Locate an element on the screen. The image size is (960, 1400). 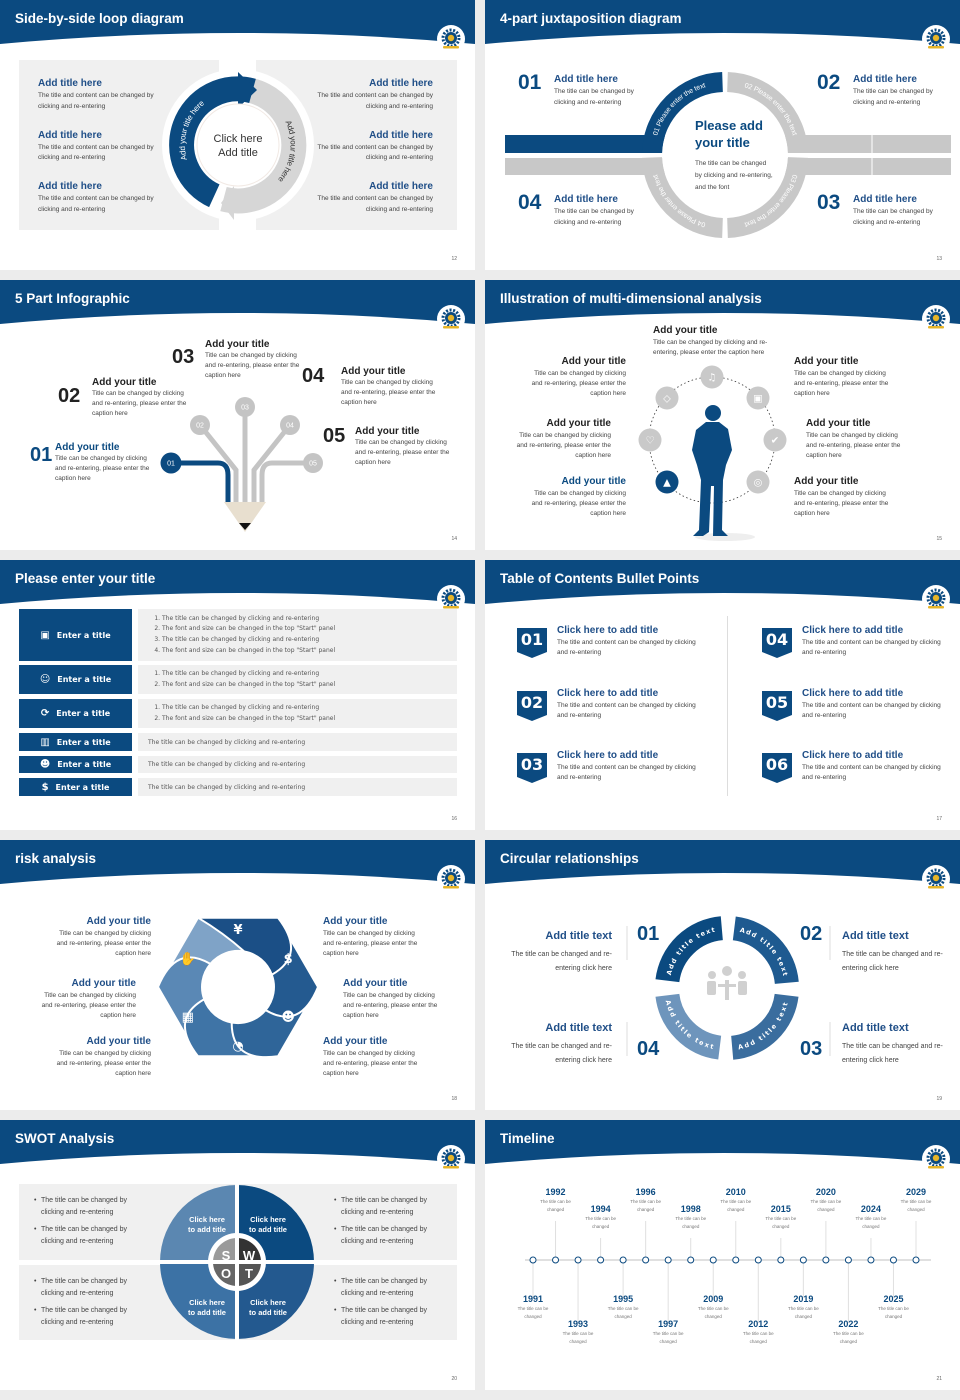
analysis-illustration: ♫ ◇ ▣ ♡ ✔ ▲ ◎ is located at coordinates (712, 453).